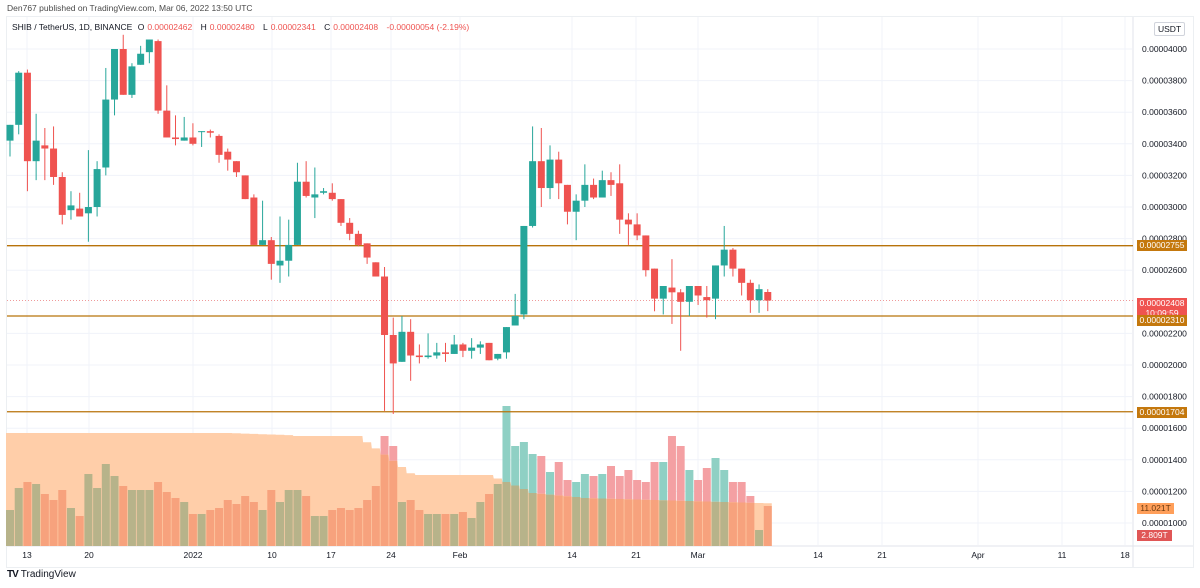  I want to click on currency-button: USDT, so click(1170, 29).